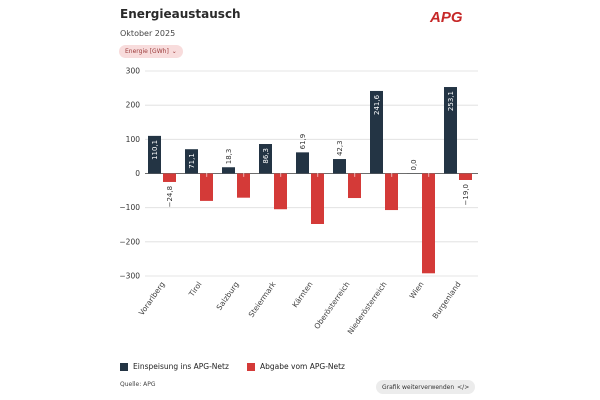  I want to click on svg-text: APG, so click(446, 17).